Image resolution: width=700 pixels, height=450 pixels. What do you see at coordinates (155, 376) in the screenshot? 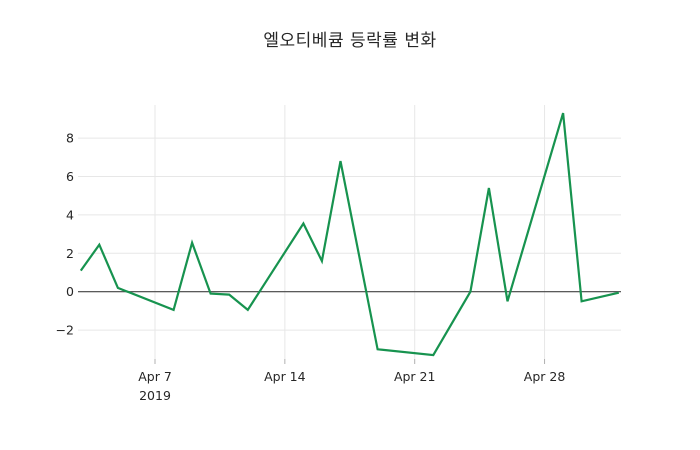
I see `x-tick-label: Apr 7` at bounding box center [155, 376].